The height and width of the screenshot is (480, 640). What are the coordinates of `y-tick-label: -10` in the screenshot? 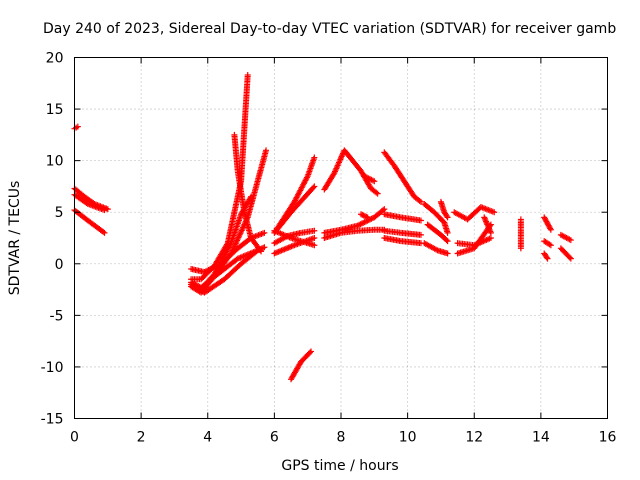 It's located at (52, 368).